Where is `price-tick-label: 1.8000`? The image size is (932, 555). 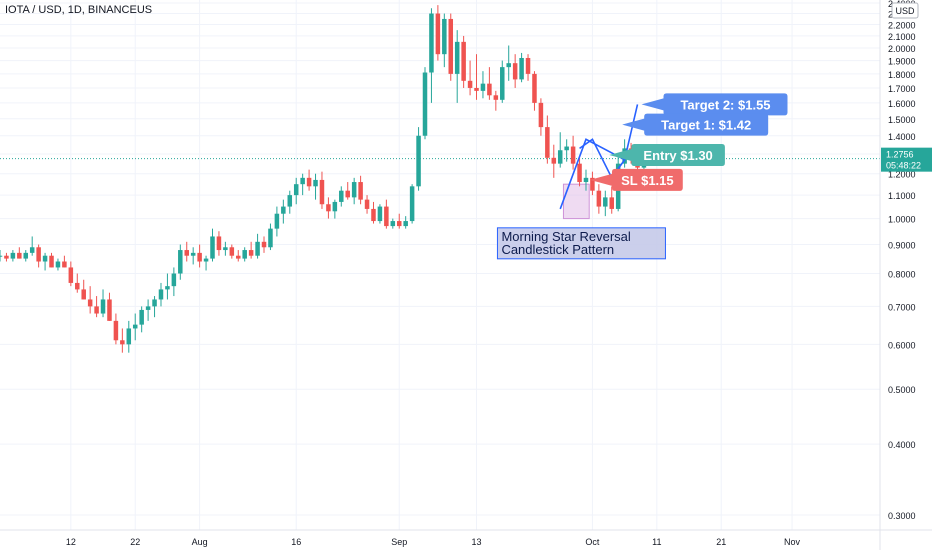 price-tick-label: 1.8000 is located at coordinates (902, 75).